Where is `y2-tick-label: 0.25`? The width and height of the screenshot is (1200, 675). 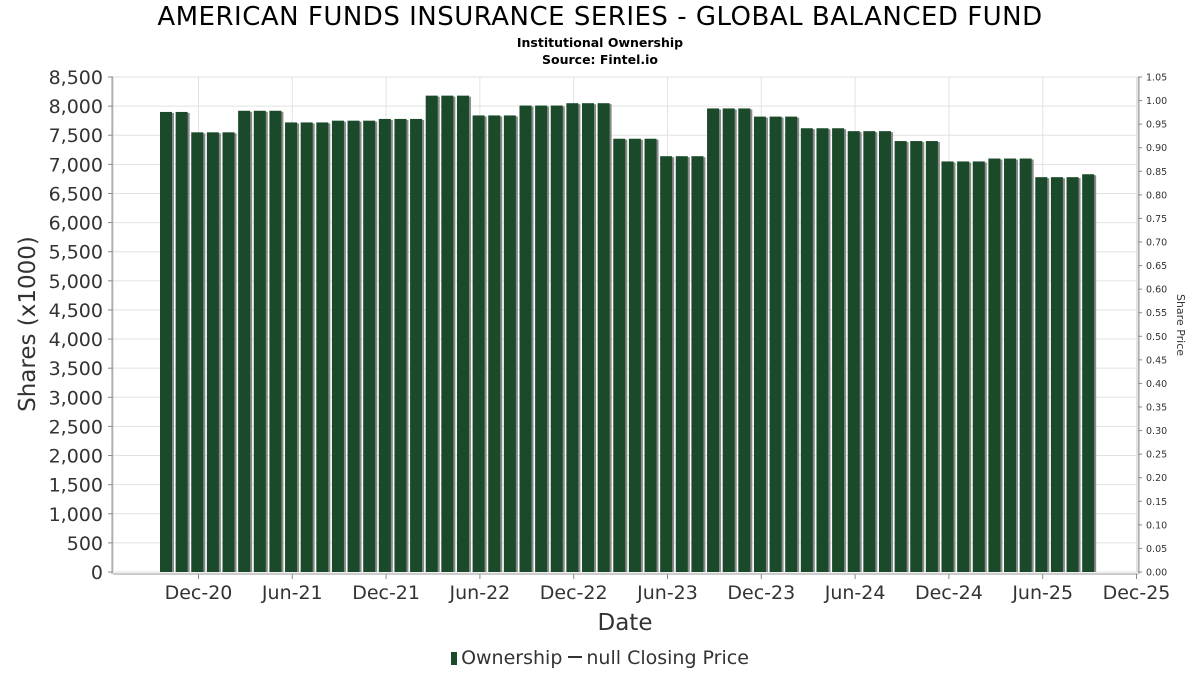
y2-tick-label: 0.25 is located at coordinates (1156, 455).